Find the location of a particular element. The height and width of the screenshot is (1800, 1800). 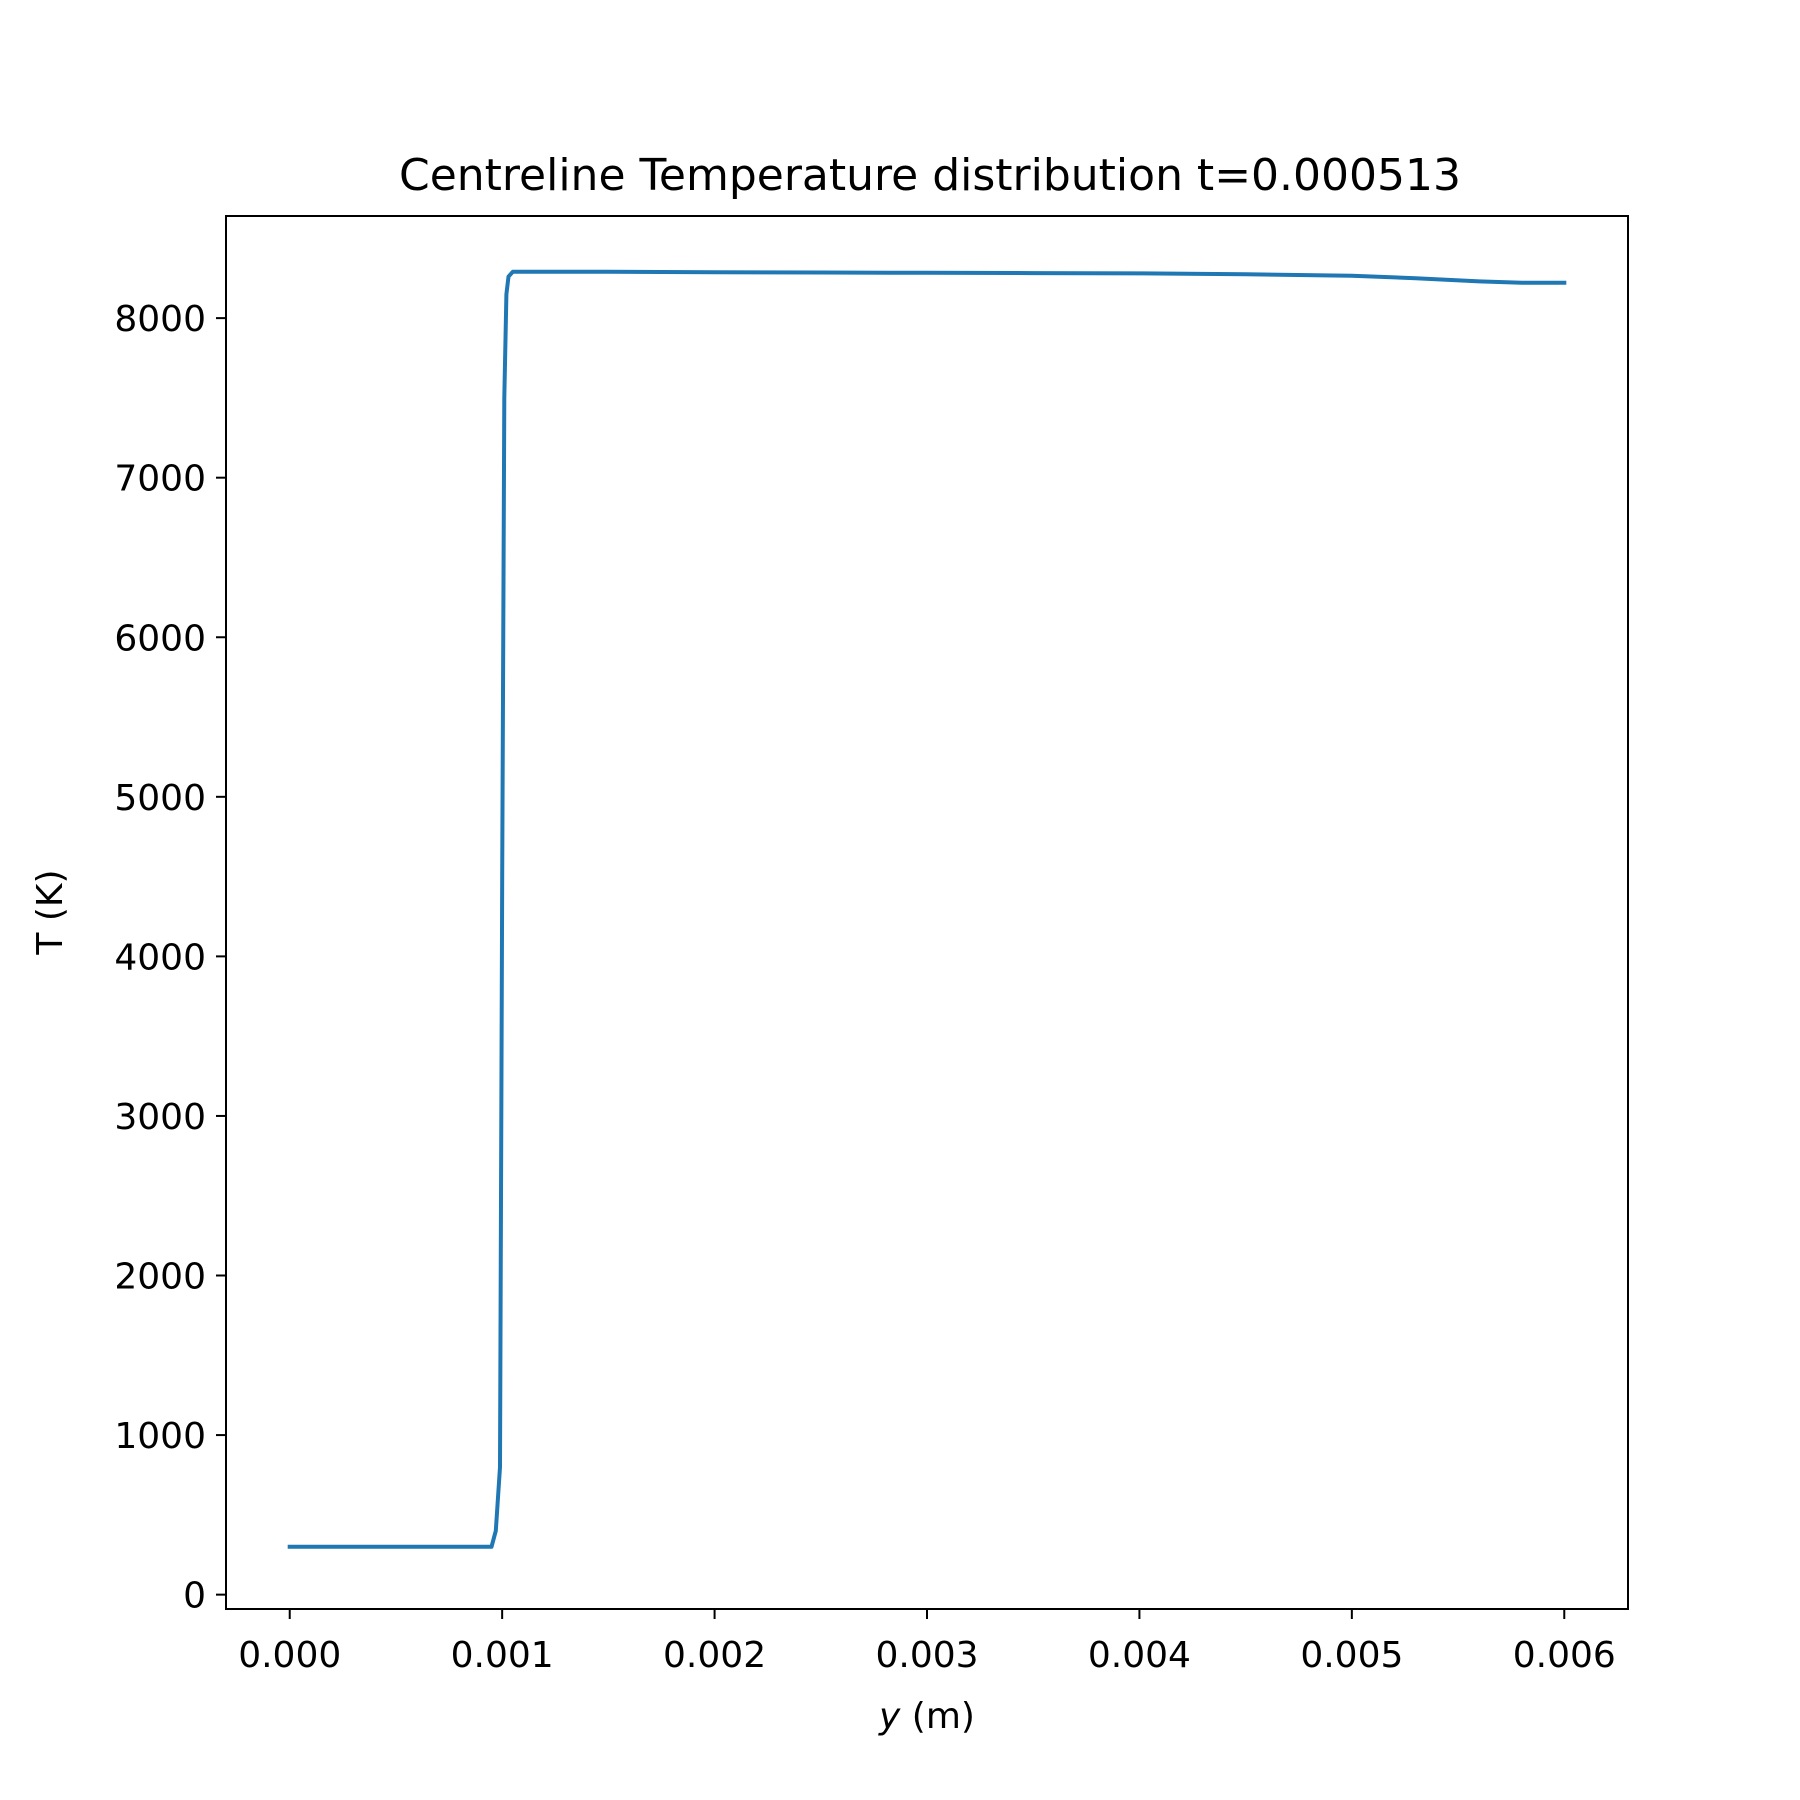

y-axis-label: T (K) is located at coordinates (50, 912).